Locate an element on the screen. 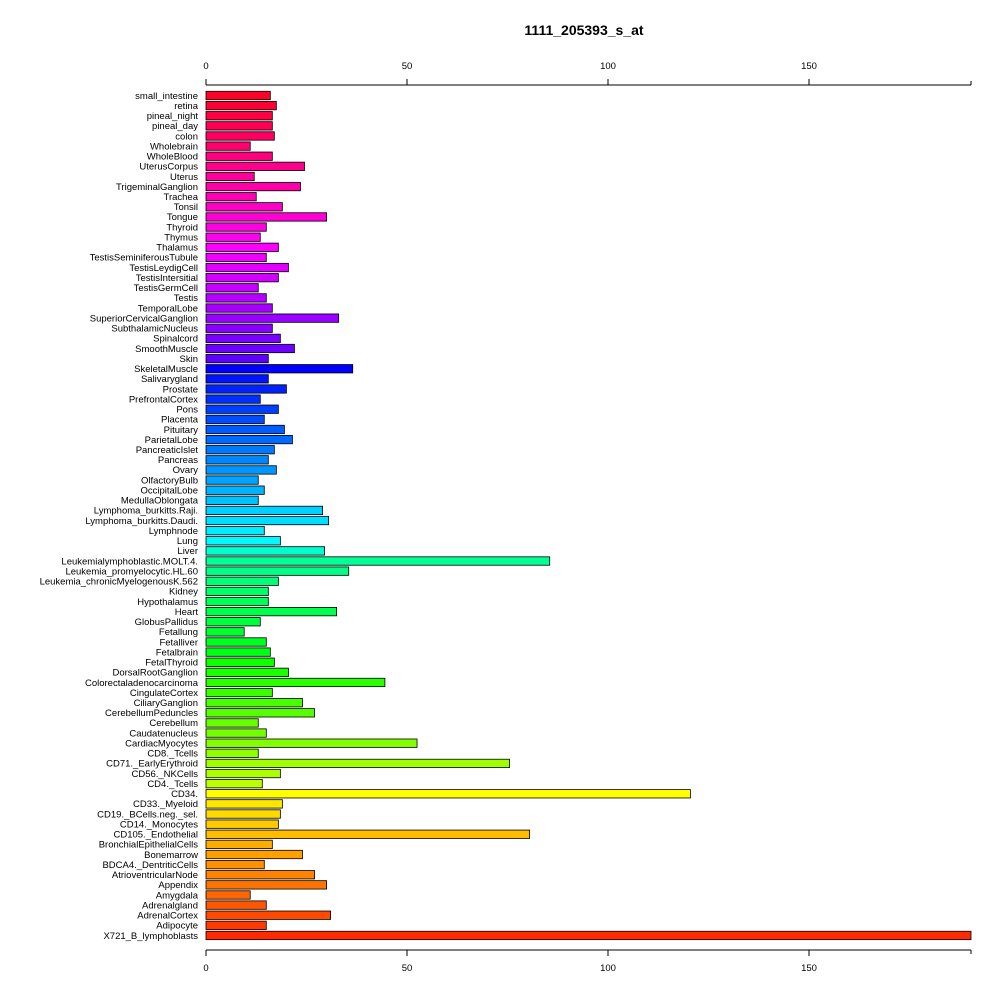 Image resolution: width=1000 pixels, height=1000 pixels. category-label: Caudatenucleus is located at coordinates (163, 733).